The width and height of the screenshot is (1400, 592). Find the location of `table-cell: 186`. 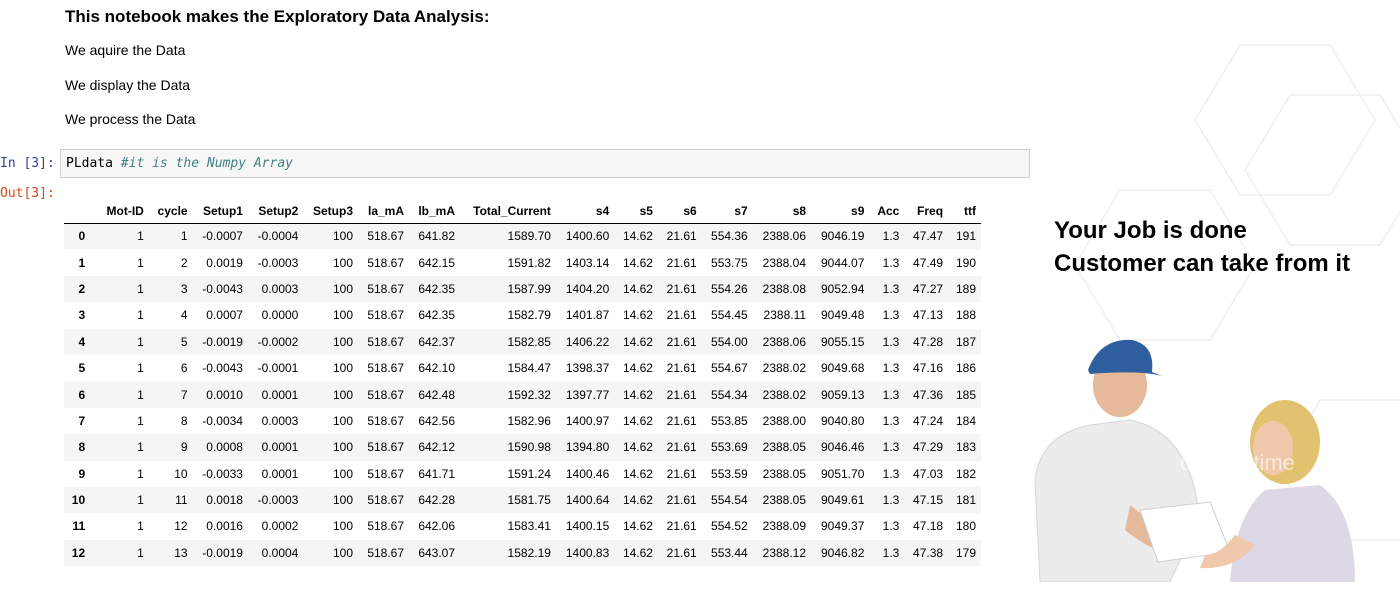

table-cell: 186 is located at coordinates (965, 368).